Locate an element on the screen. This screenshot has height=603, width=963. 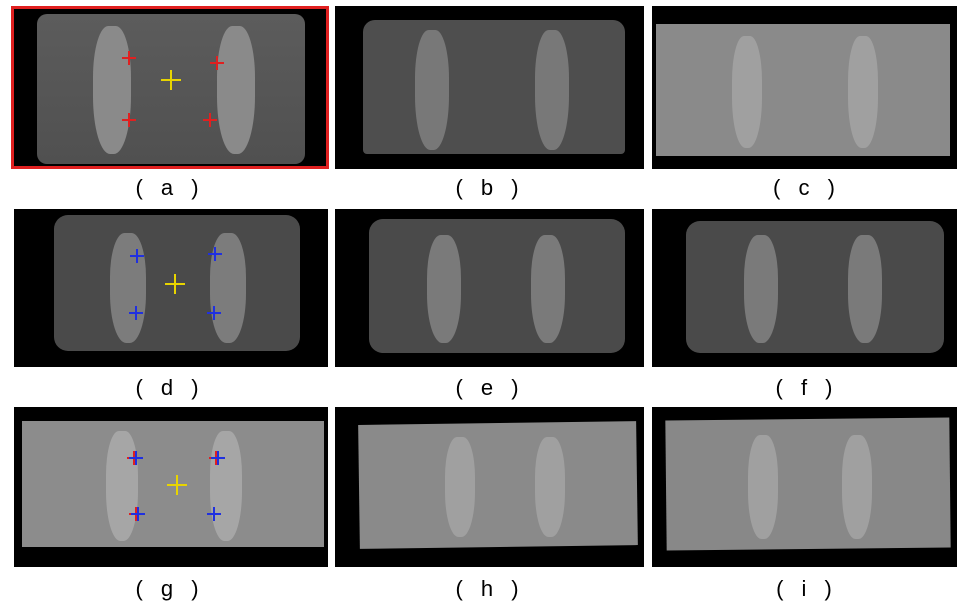
ct-scan-c is located at coordinates (803, 90).